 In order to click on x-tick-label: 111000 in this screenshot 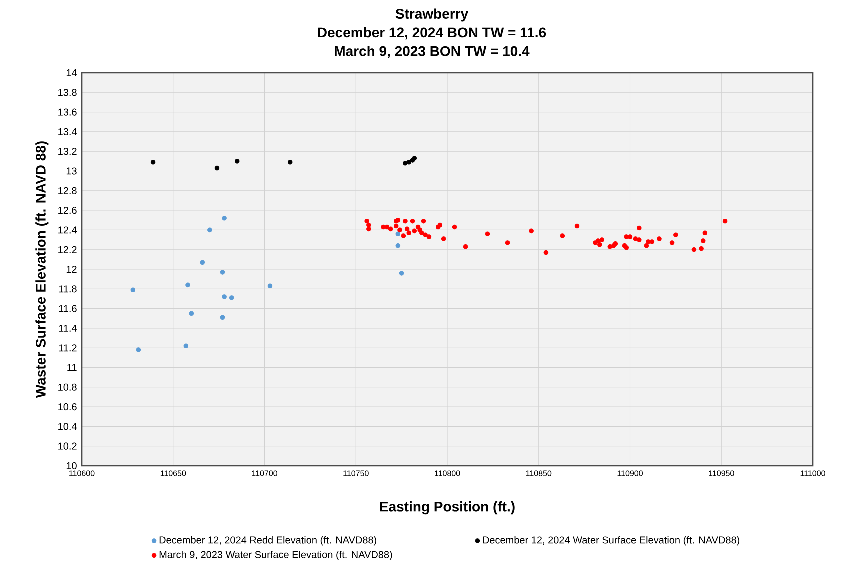, I will do `click(813, 473)`.